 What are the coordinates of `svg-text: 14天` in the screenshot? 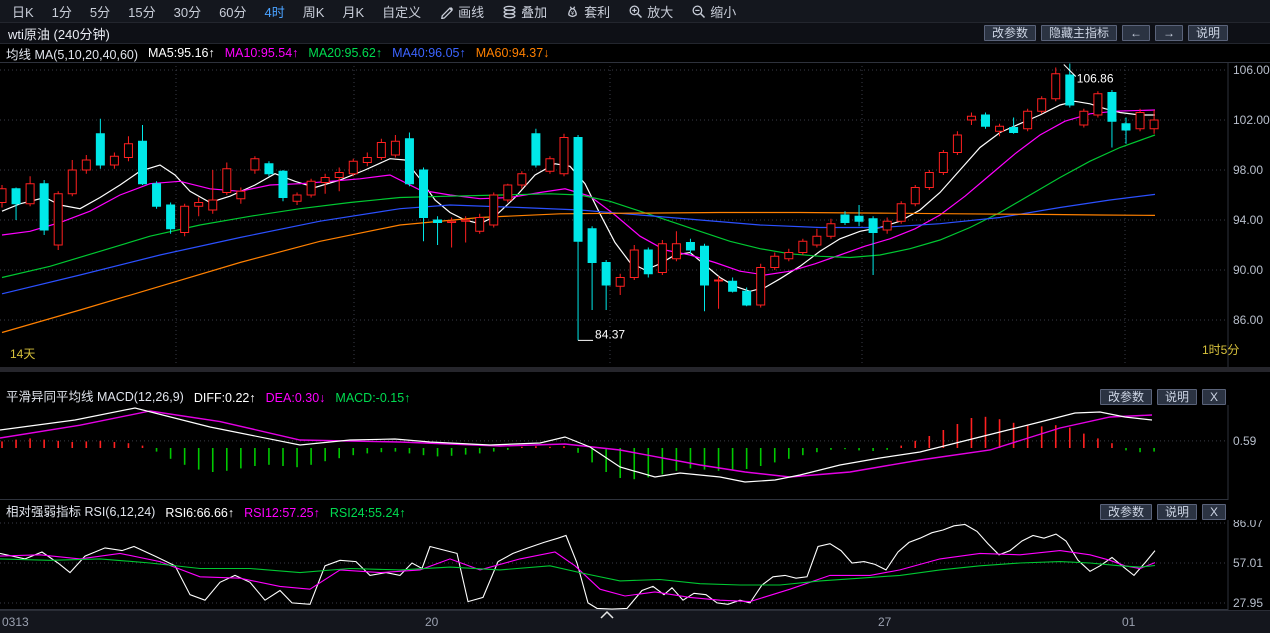 It's located at (22, 354).